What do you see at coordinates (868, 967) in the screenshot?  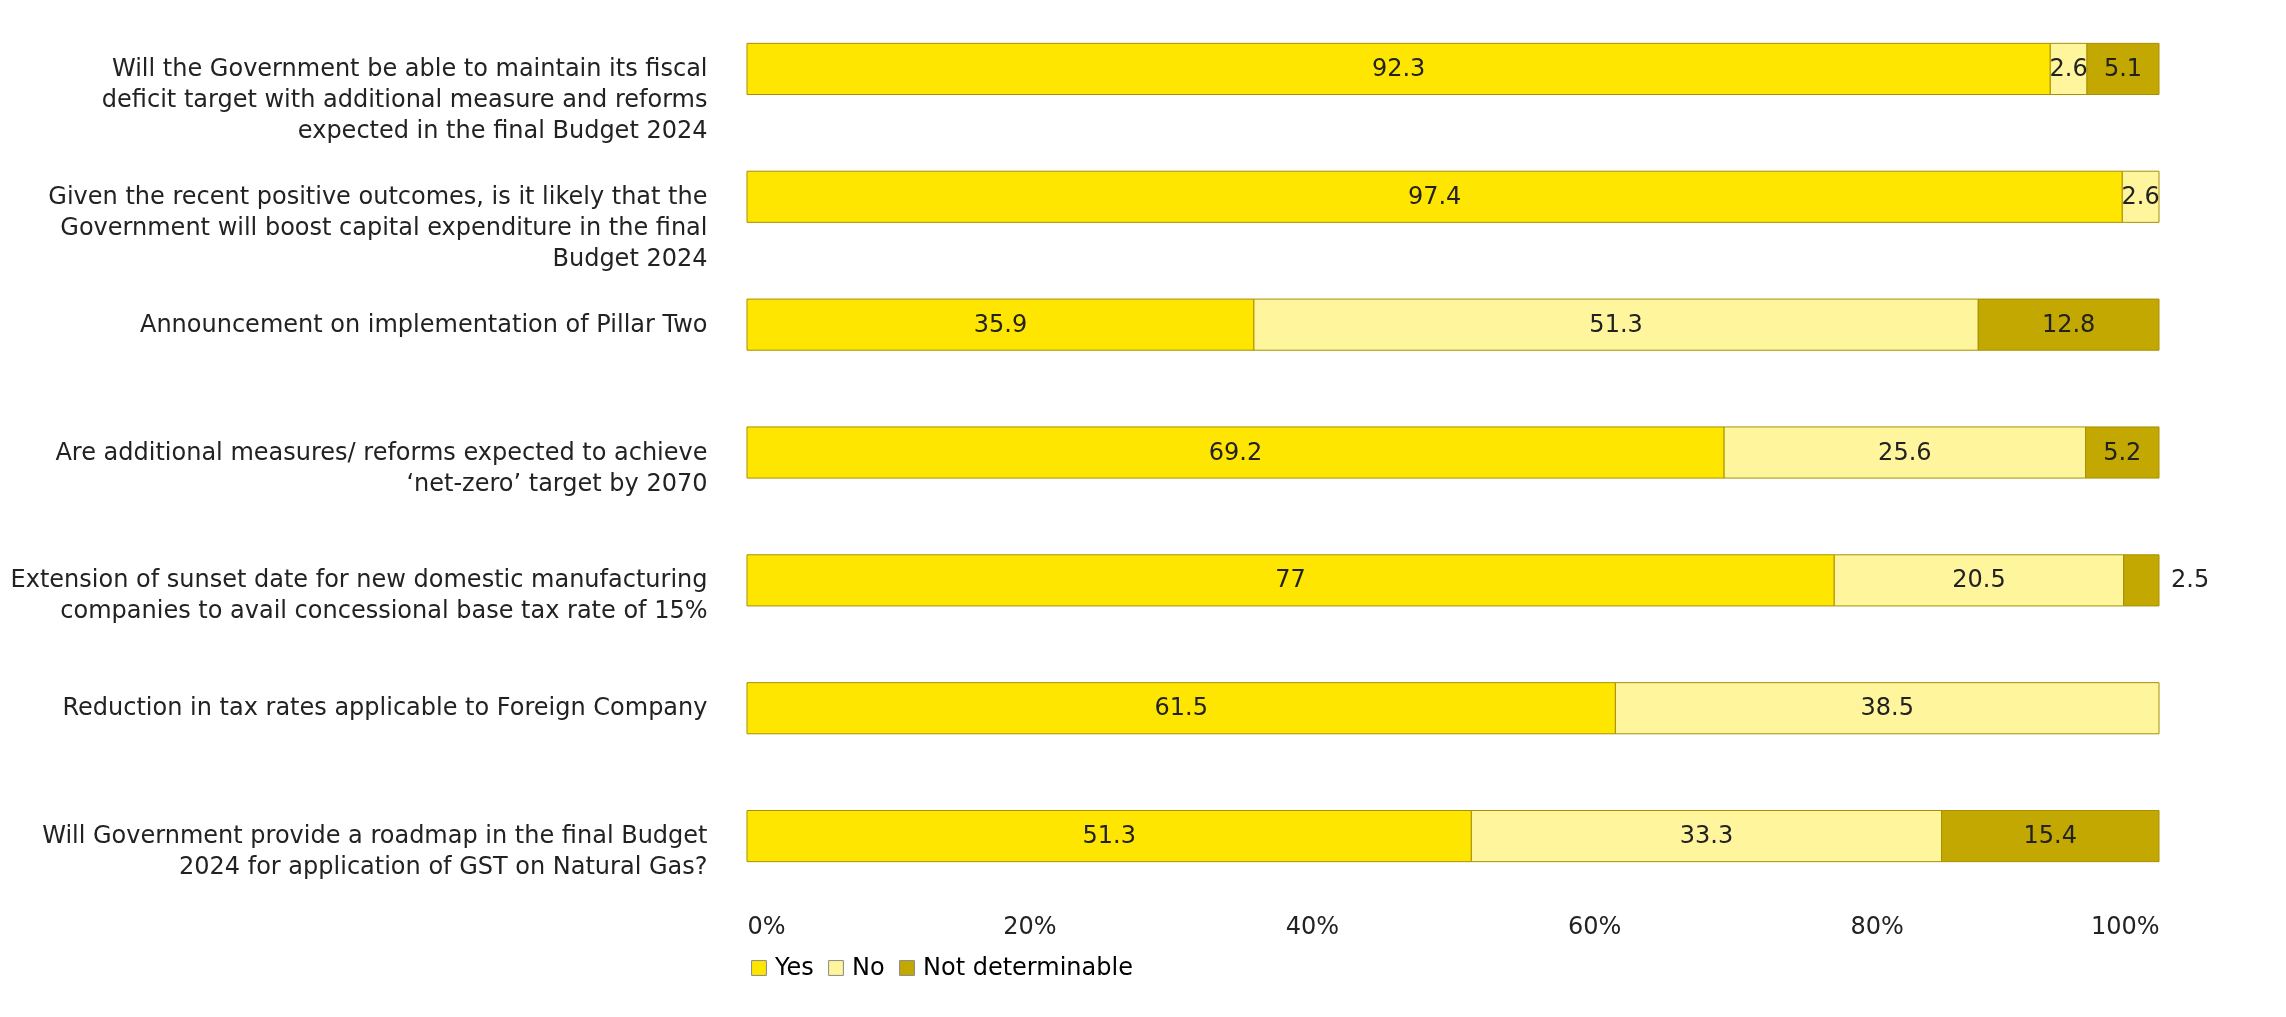 I see `legend-label: No` at bounding box center [868, 967].